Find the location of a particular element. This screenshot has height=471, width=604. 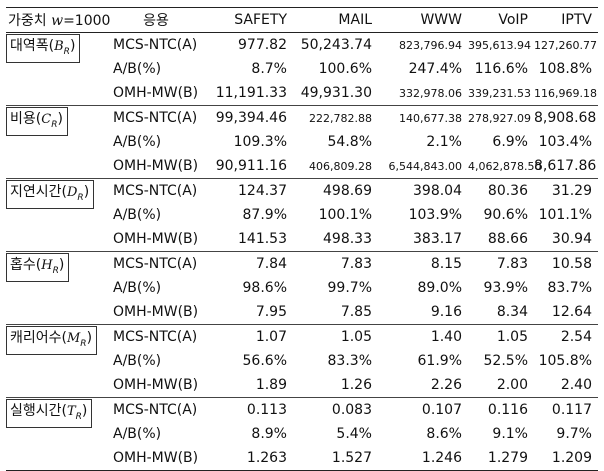

value-cell: 1.26 is located at coordinates (356, 385).